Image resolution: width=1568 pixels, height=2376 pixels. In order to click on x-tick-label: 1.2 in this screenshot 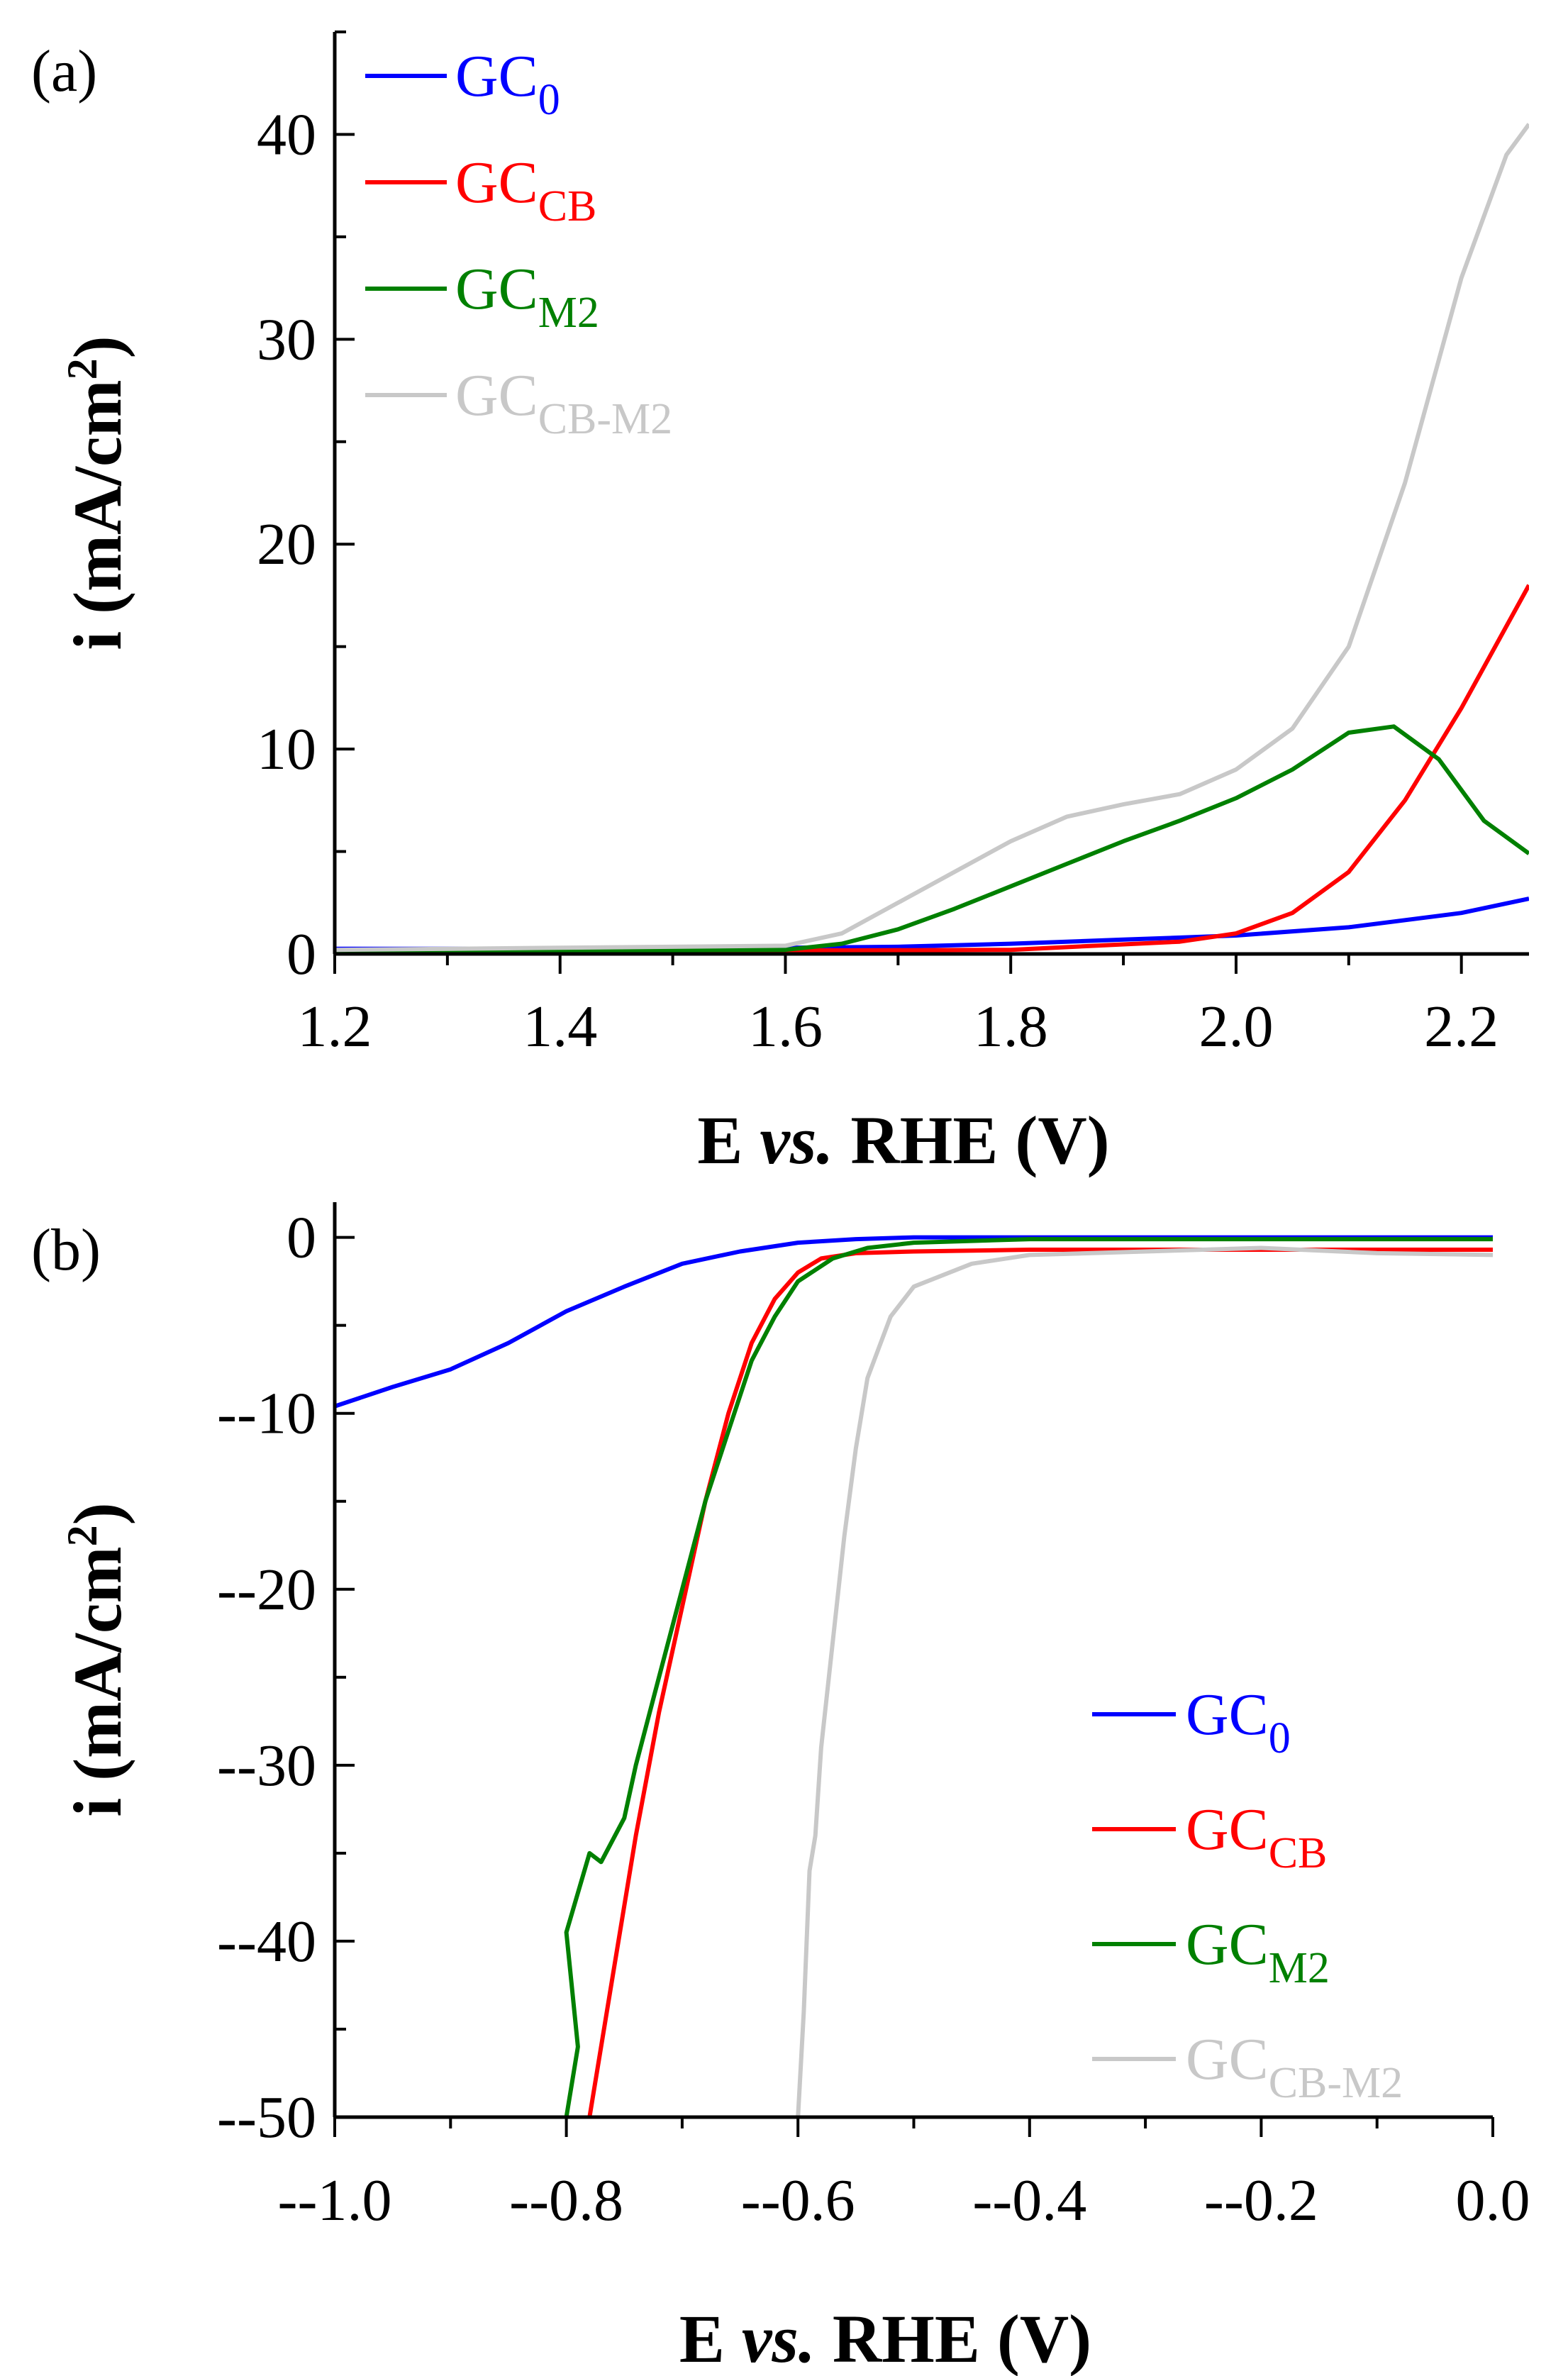, I will do `click(335, 1027)`.